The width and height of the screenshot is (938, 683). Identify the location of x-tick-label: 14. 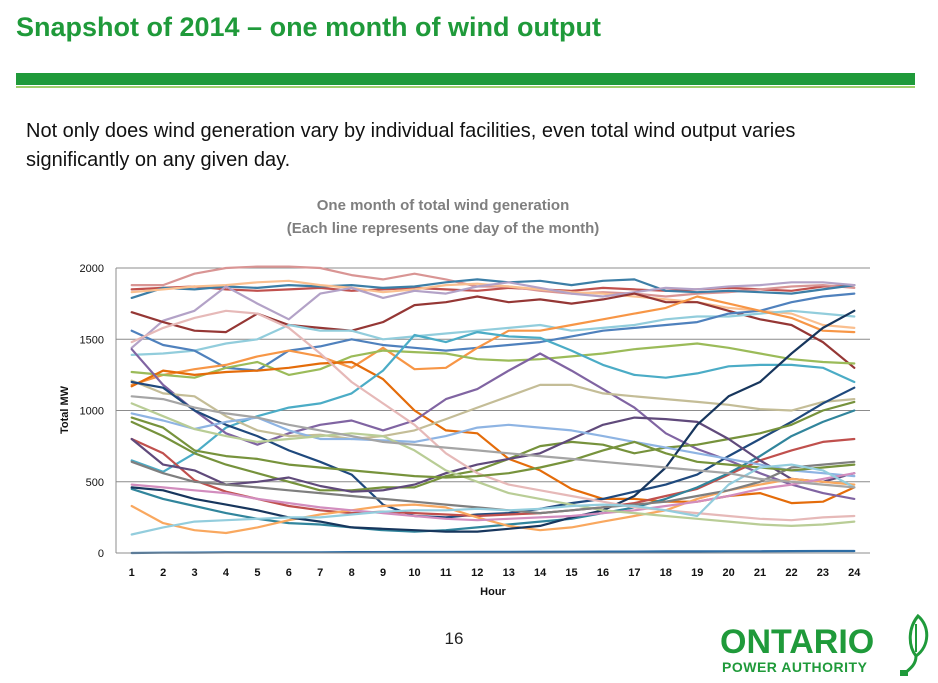
(540, 573).